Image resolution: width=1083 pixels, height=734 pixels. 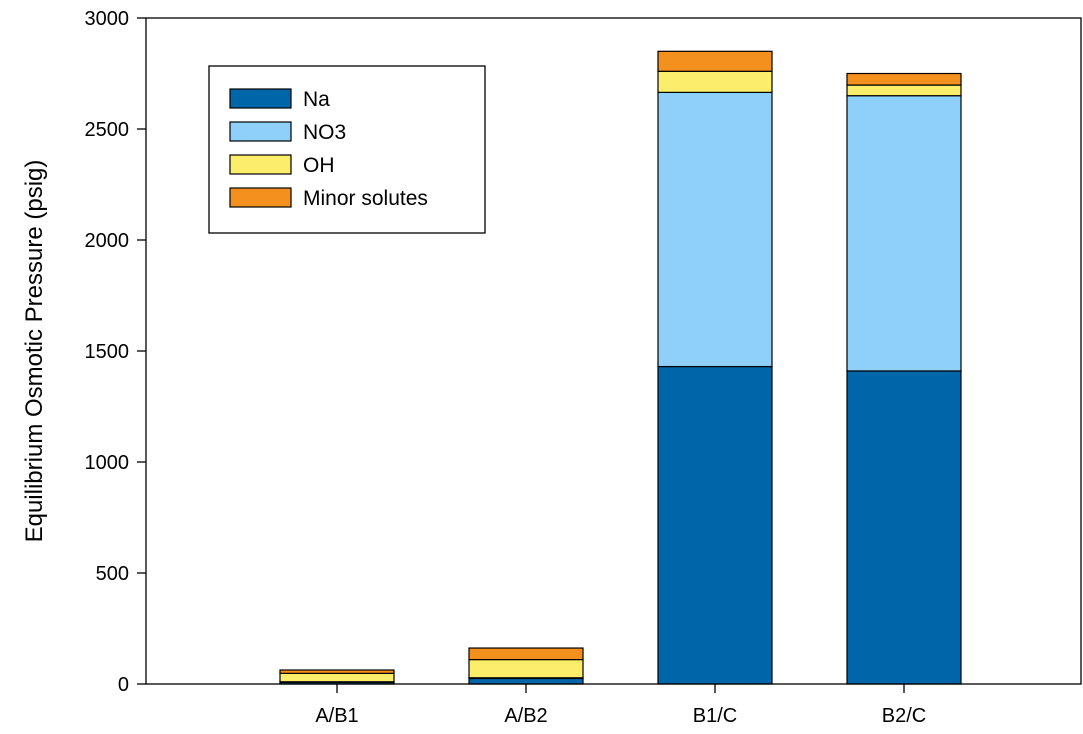 I want to click on legend-label: OH, so click(x=319, y=165).